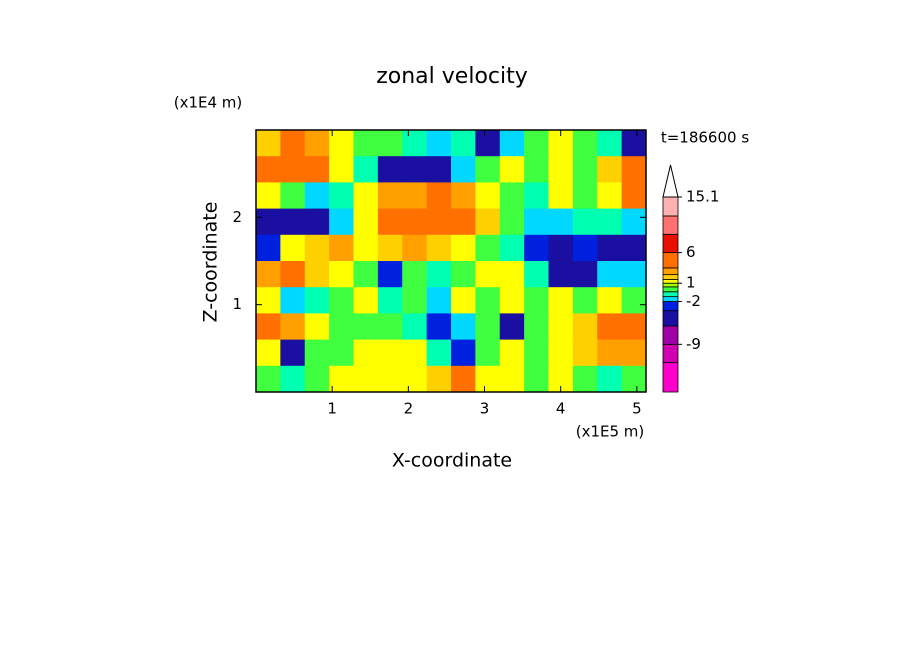 This screenshot has width=904, height=654. I want to click on x-tick-label: 3, so click(485, 409).